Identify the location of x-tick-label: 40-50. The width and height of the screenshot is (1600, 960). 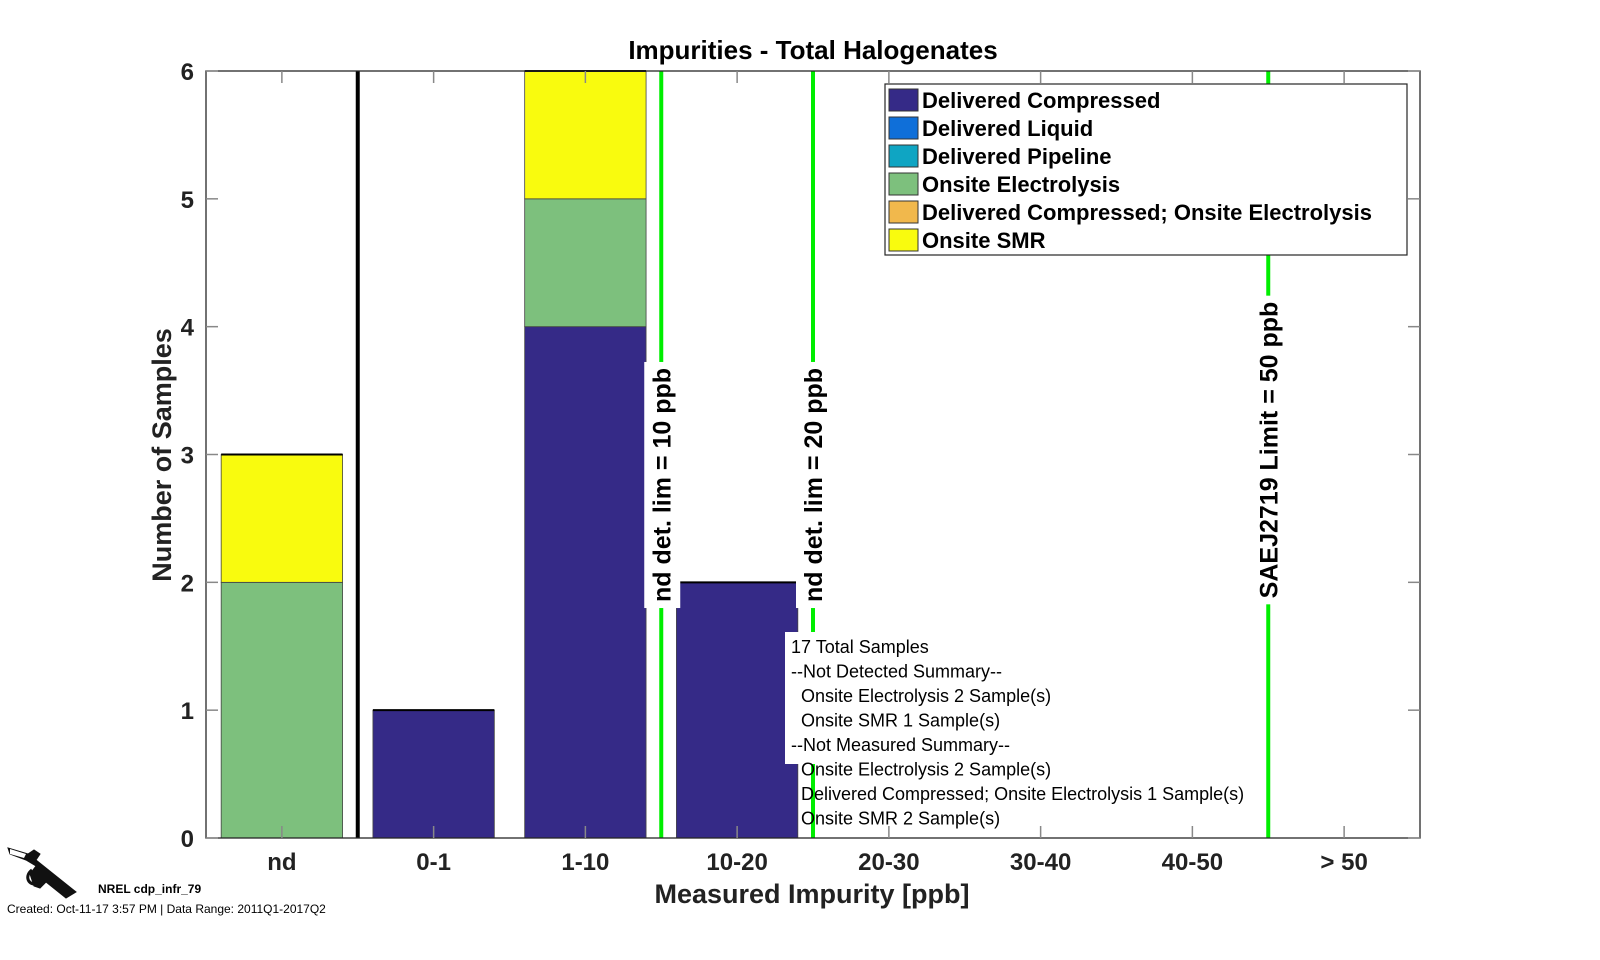
(1192, 862).